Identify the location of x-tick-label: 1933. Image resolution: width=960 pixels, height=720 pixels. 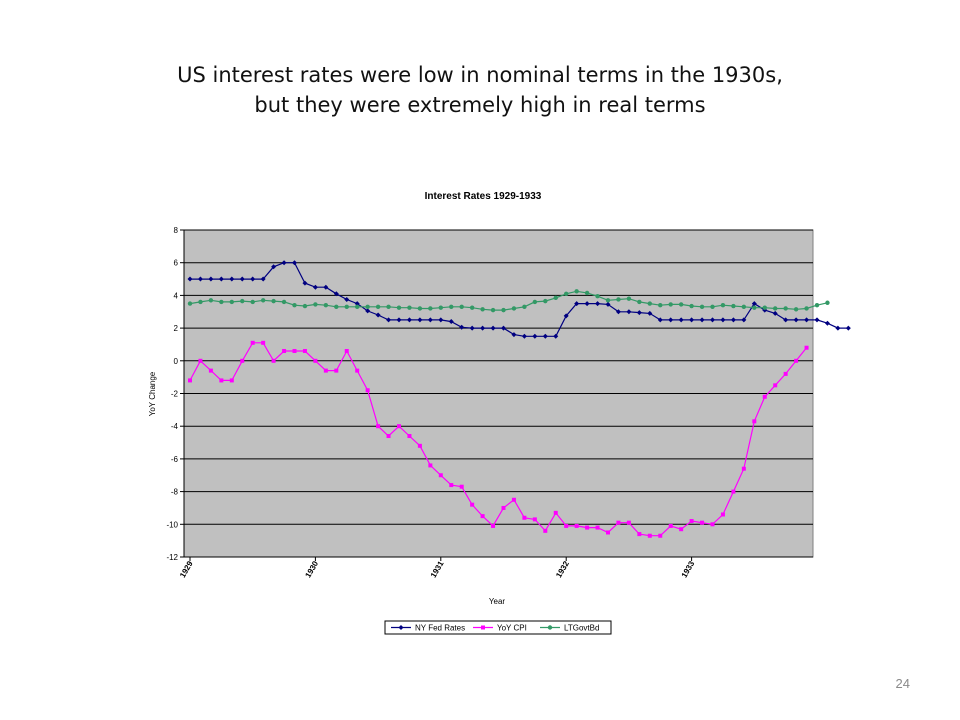
(688, 569).